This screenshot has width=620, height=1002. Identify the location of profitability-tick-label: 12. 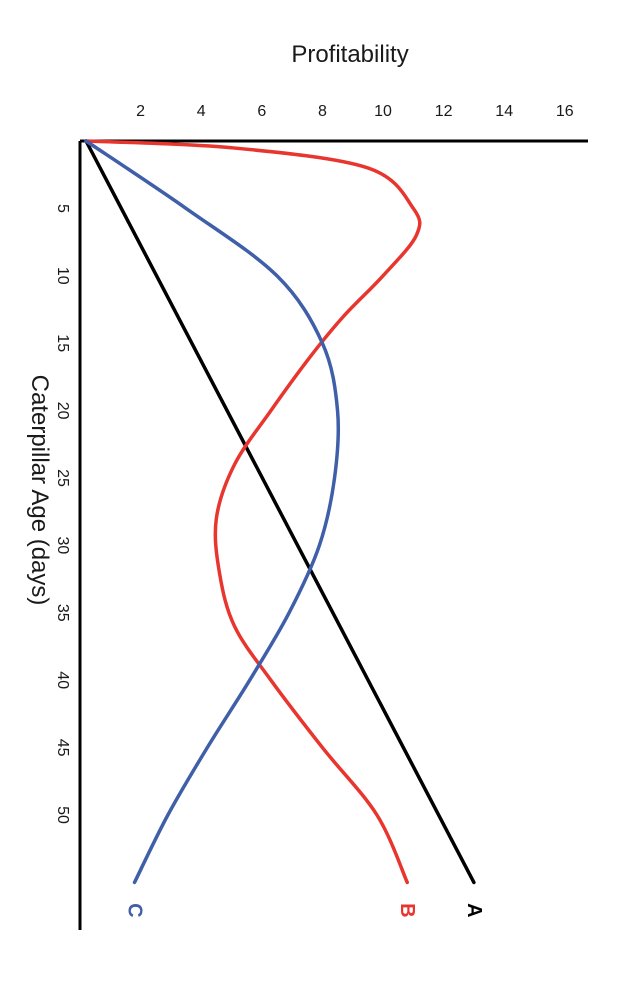
(444, 111).